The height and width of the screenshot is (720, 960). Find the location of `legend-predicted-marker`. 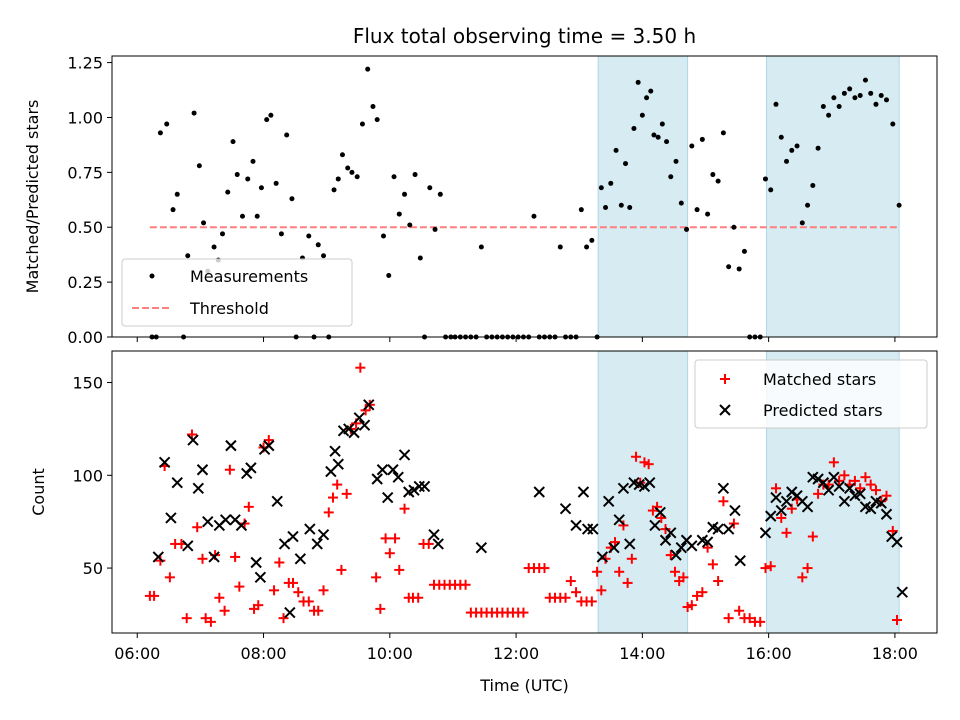

legend-predicted-marker is located at coordinates (725, 410).